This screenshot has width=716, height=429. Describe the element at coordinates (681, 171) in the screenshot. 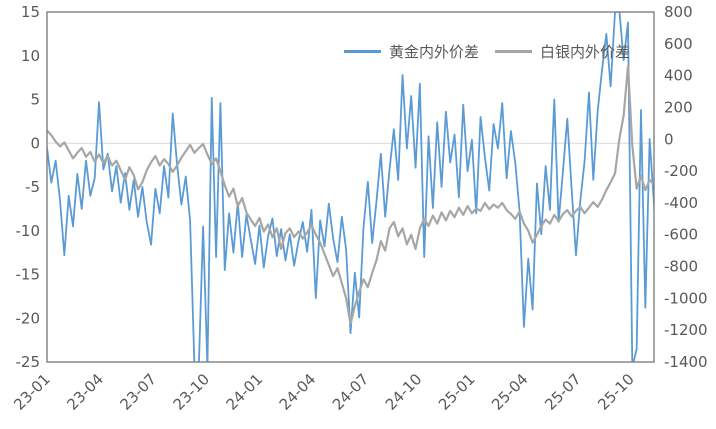

I see `right-axis-tick-label: -200` at that location.